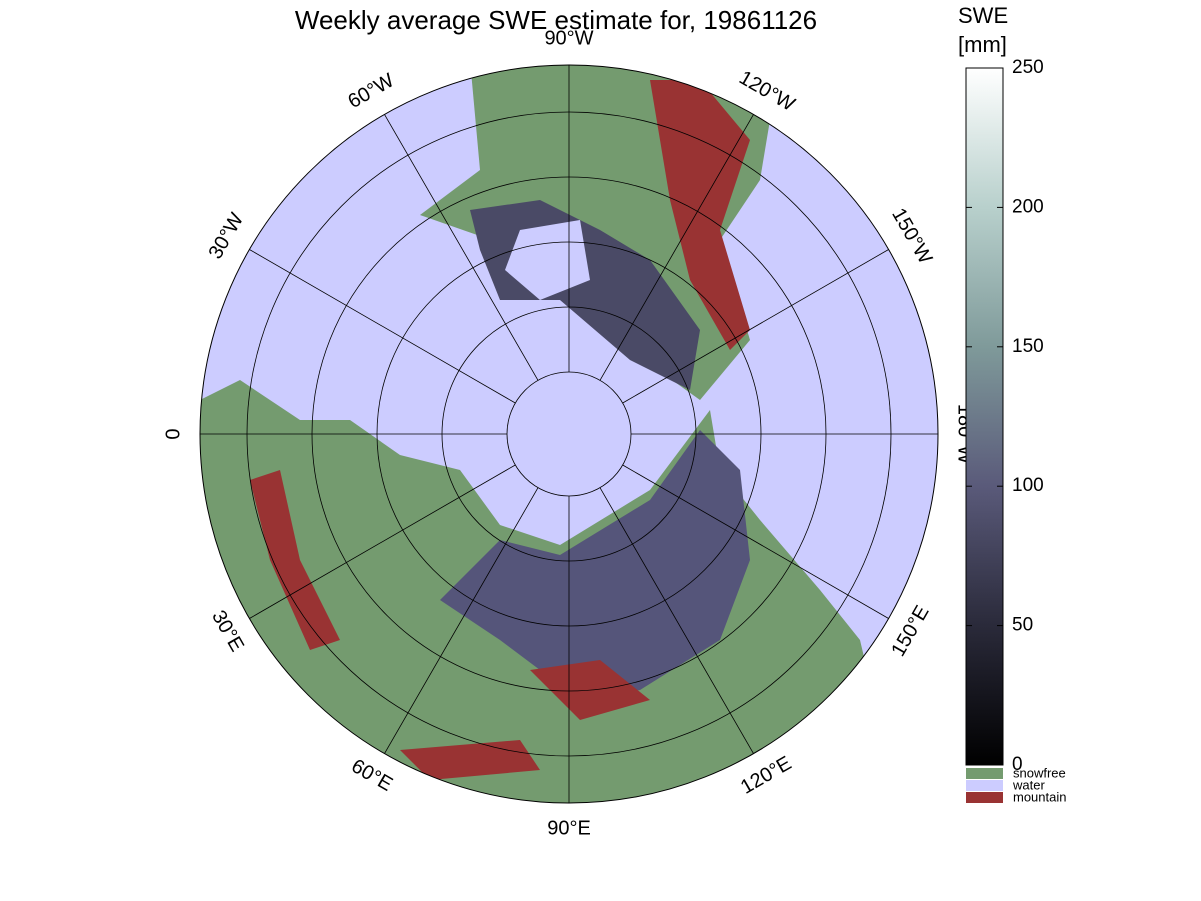  I want to click on colorbar-tick-label: 50, so click(1022, 625).